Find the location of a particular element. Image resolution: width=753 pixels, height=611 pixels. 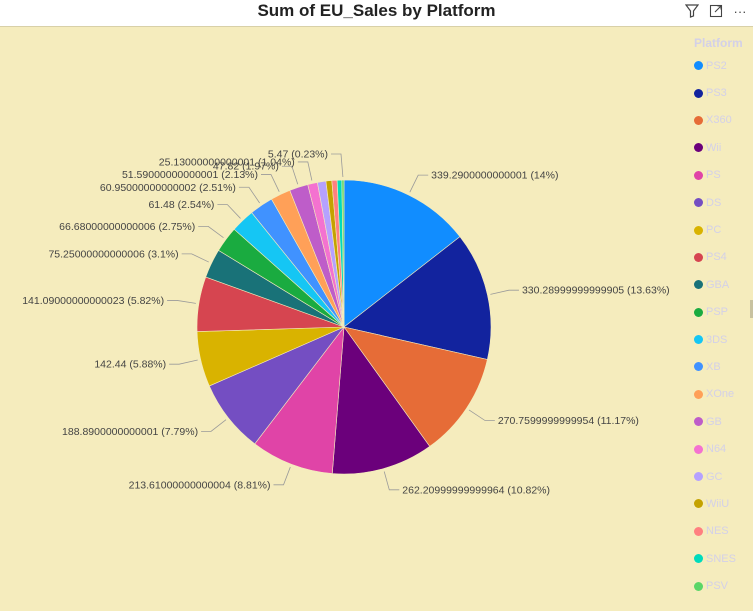

legend-item-psp: PSP is located at coordinates (723, 312).